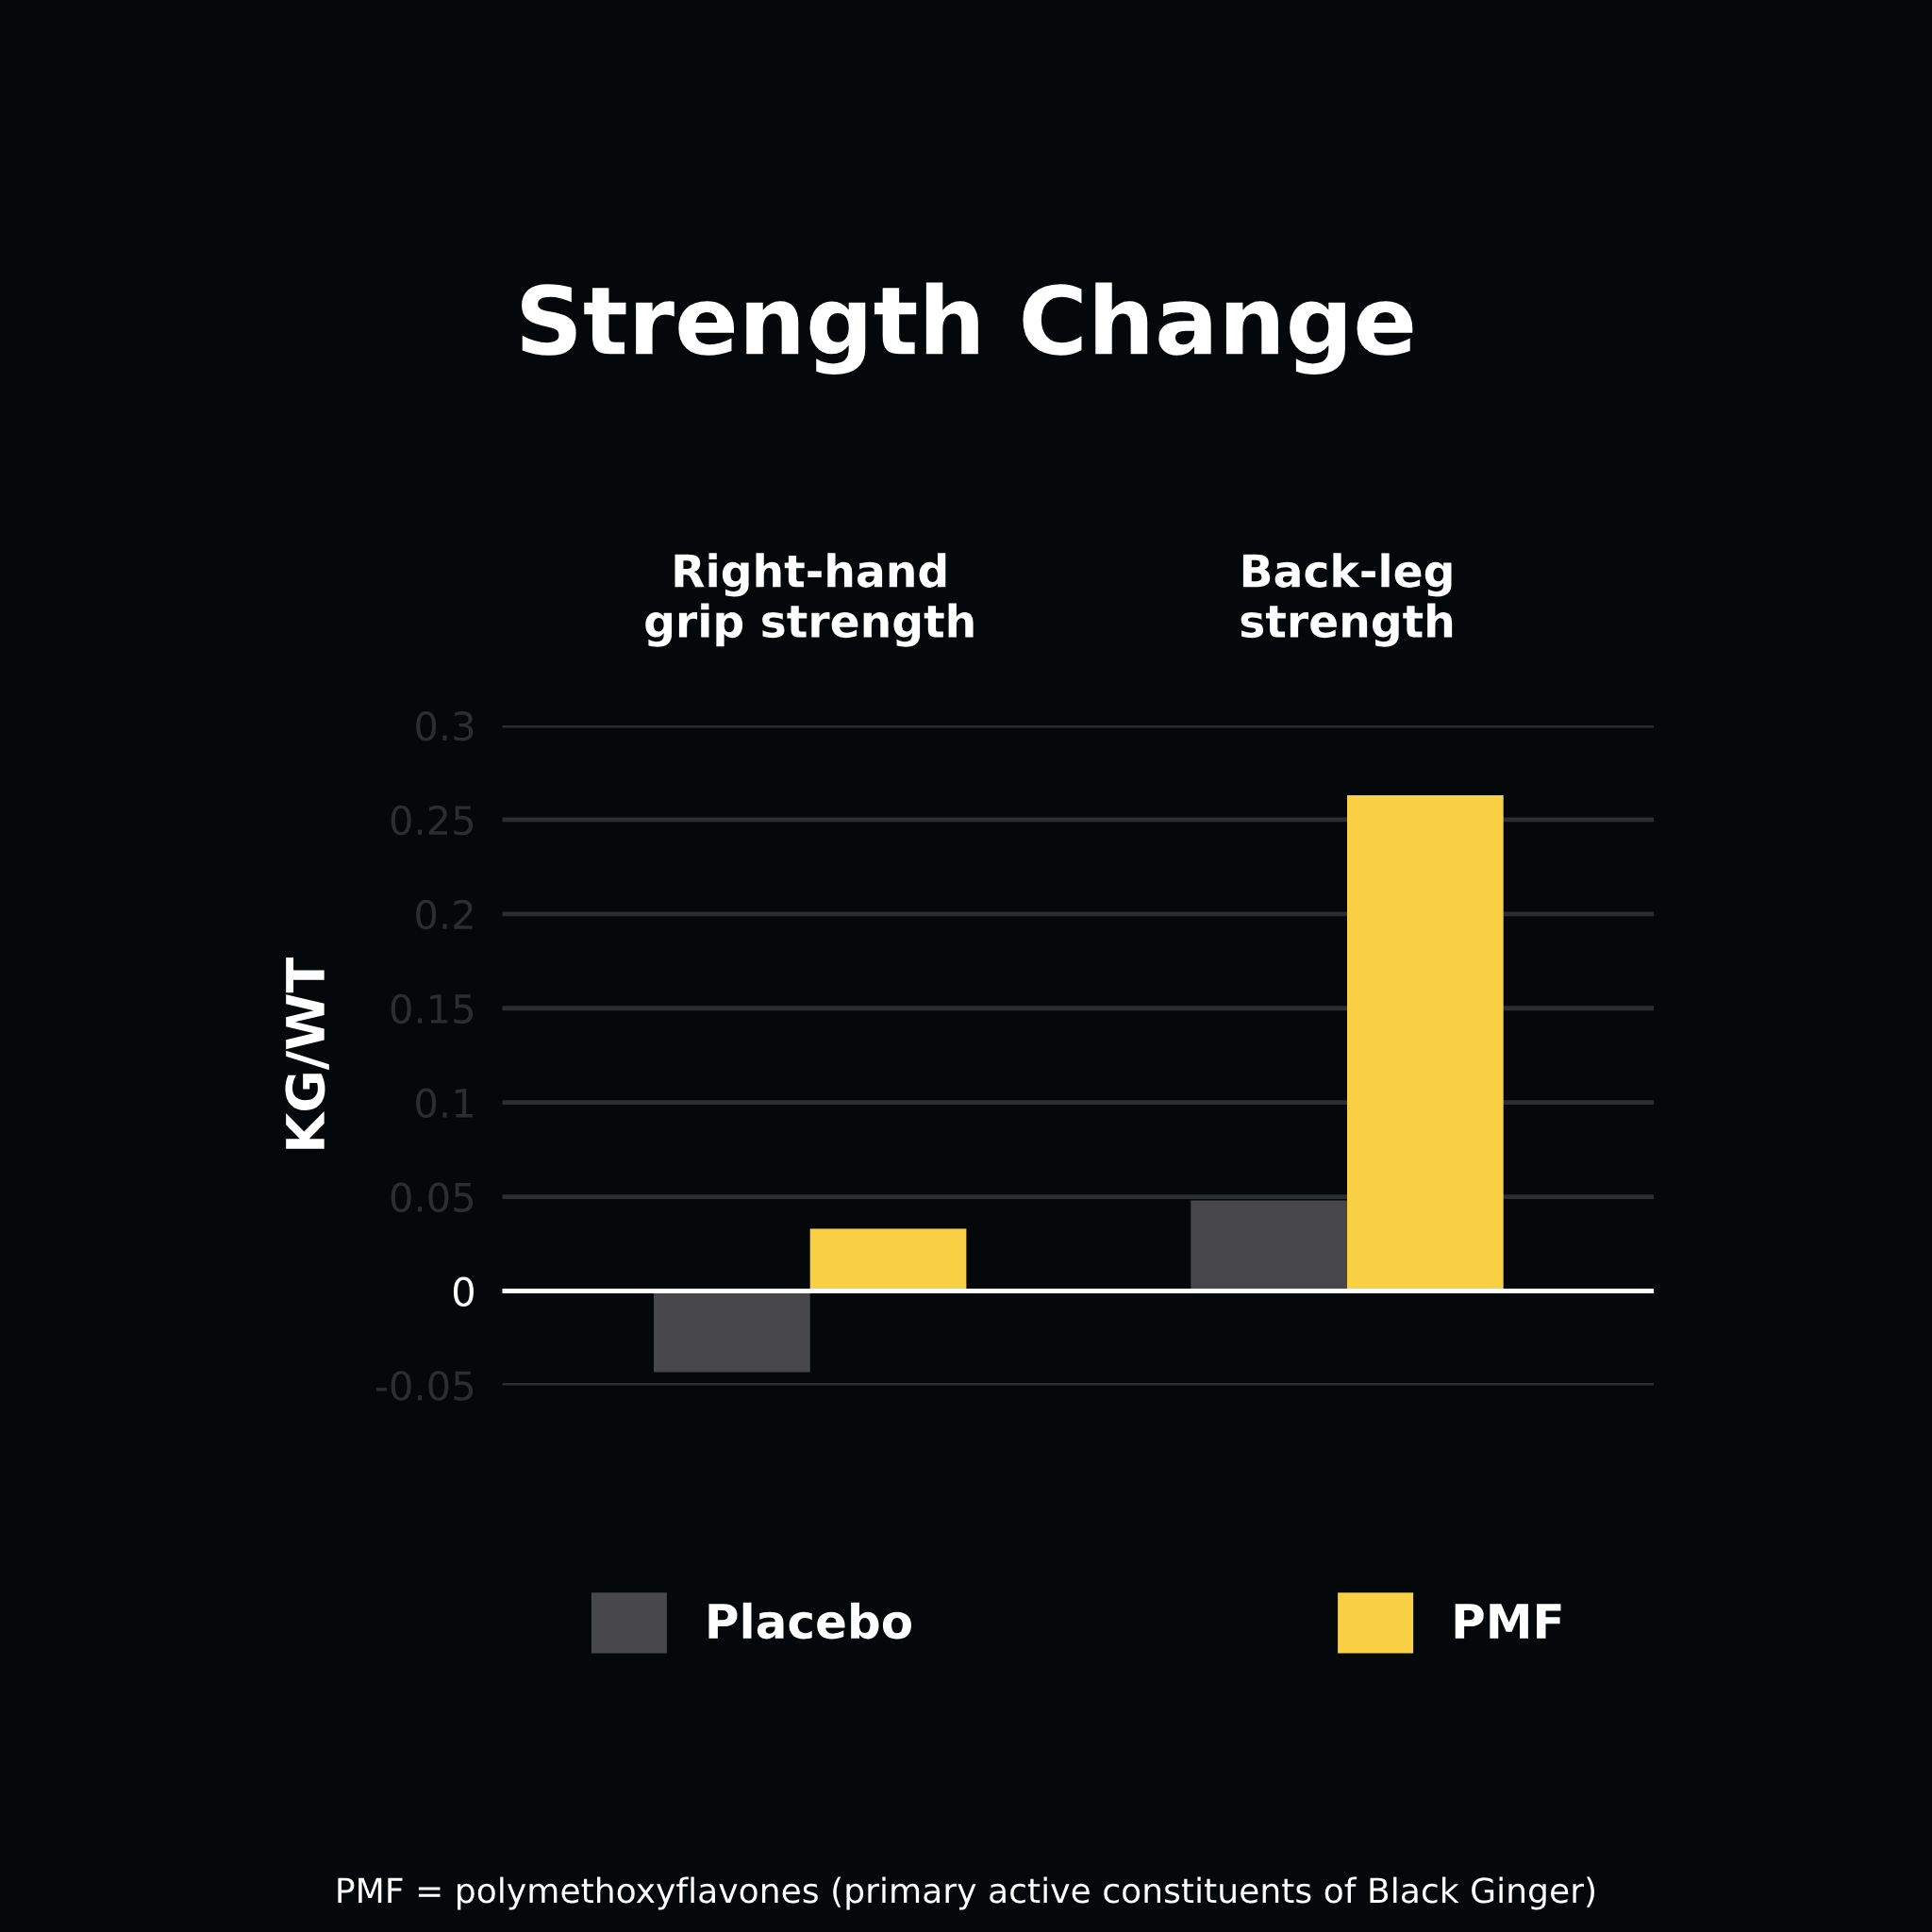 The height and width of the screenshot is (1932, 1932). I want to click on y-axis-title: KG/WT, so click(307, 1053).